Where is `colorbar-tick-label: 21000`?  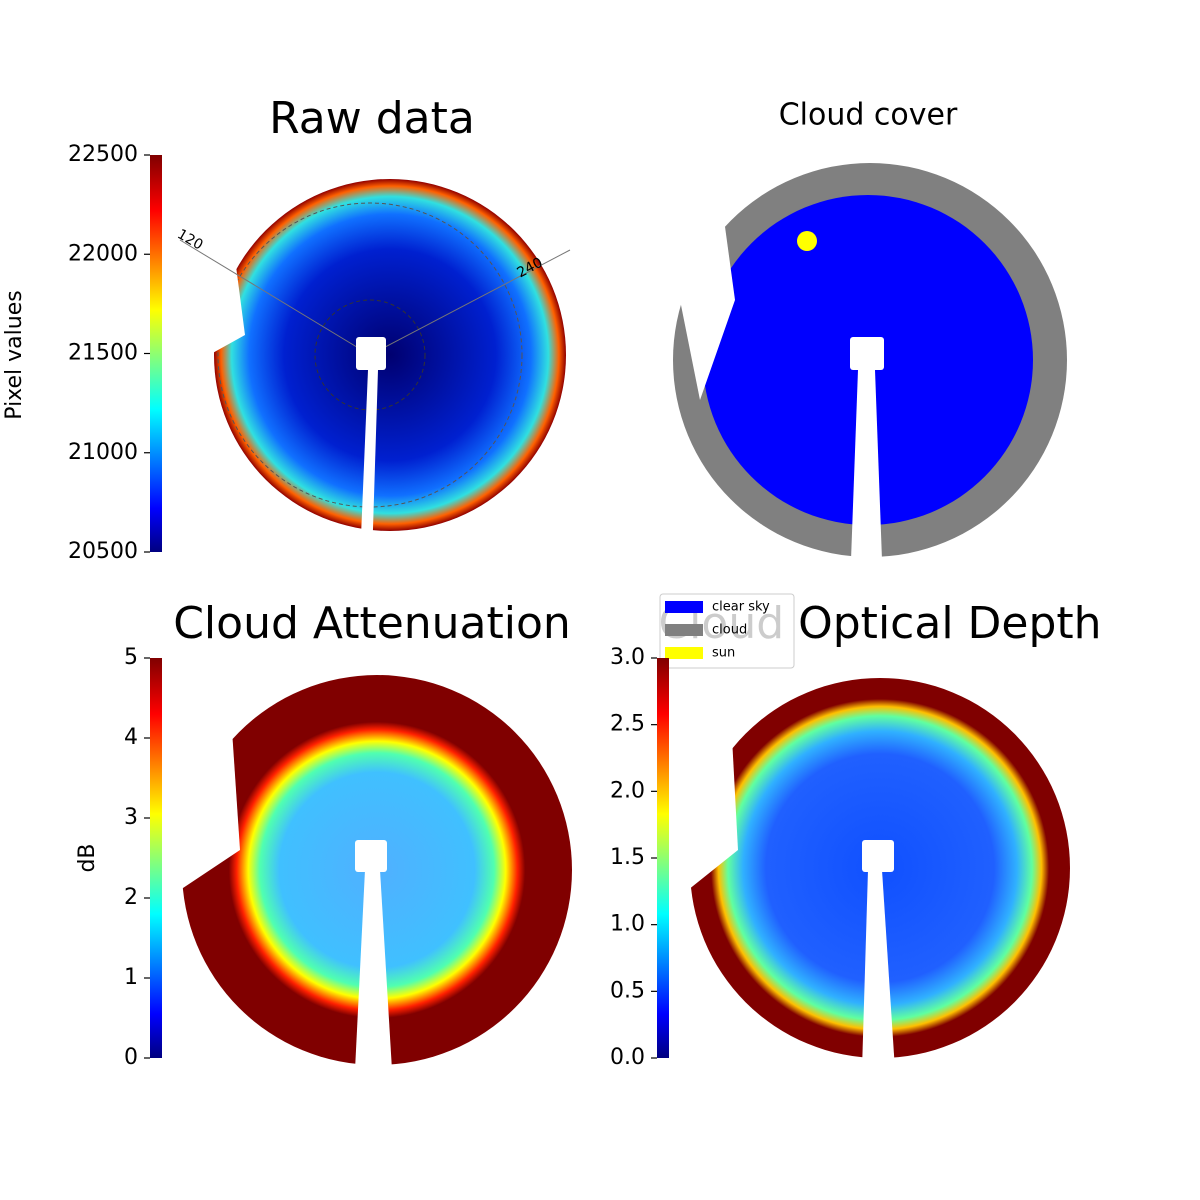 colorbar-tick-label: 21000 is located at coordinates (103, 452).